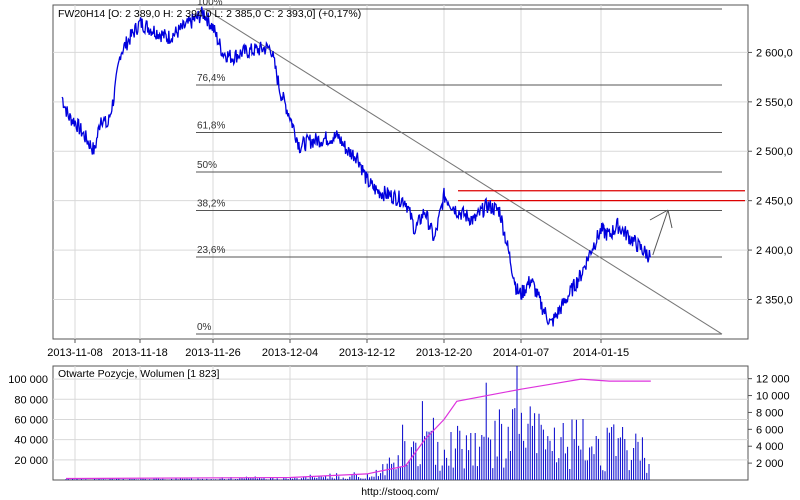 The height and width of the screenshot is (500, 800). Describe the element at coordinates (774, 152) in the screenshot. I see `y-tick-label: 2 500,0` at that location.